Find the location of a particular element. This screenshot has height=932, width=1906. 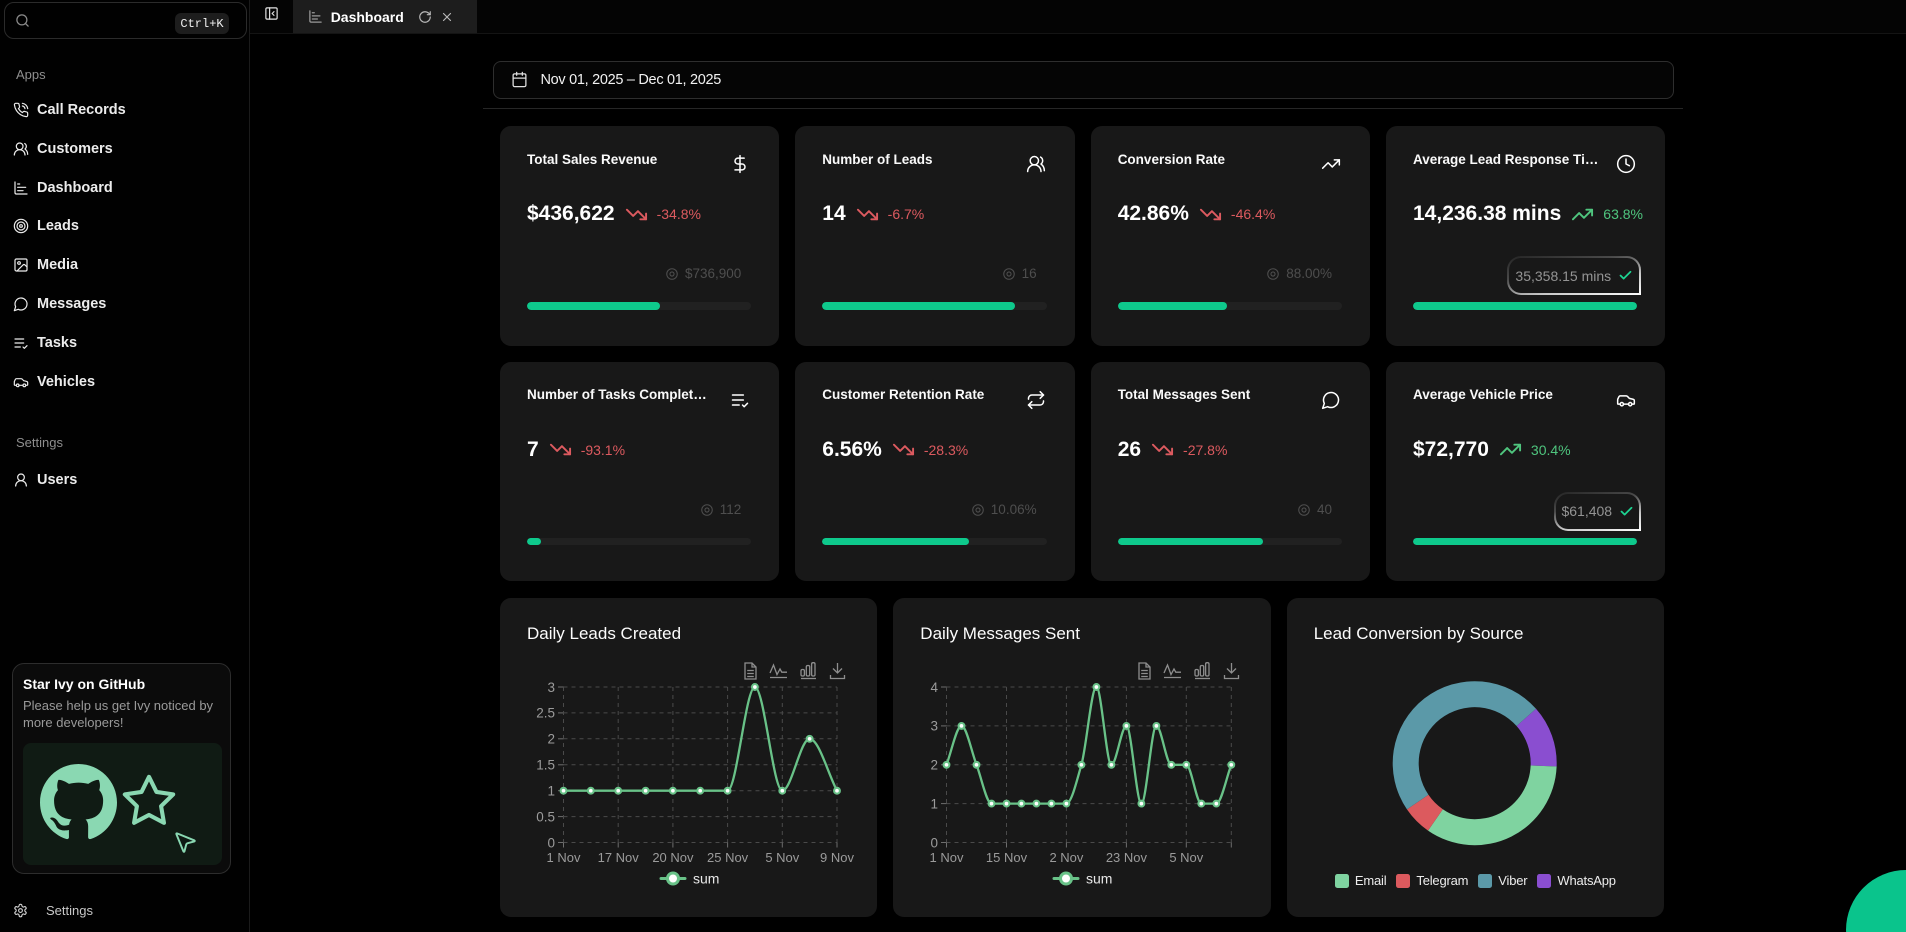

svg-text: 2.5 is located at coordinates (545, 713).